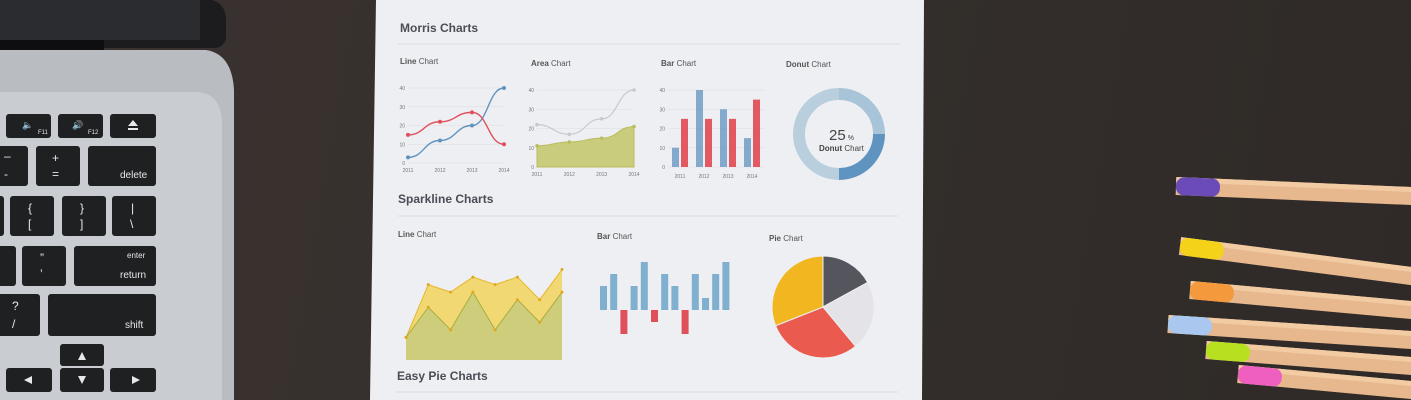 This screenshot has width=1411, height=400. What do you see at coordinates (662, 130) in the screenshot?
I see `bar-chart-ytick-label: 20` at bounding box center [662, 130].